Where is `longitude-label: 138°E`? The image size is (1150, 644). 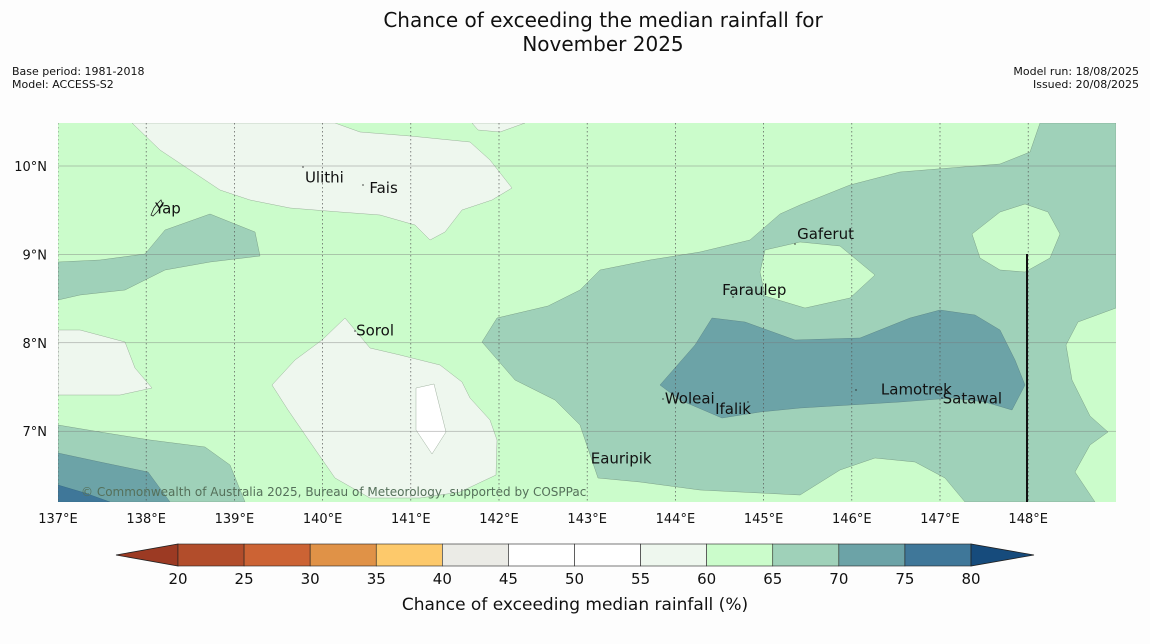
longitude-label: 138°E is located at coordinates (146, 519).